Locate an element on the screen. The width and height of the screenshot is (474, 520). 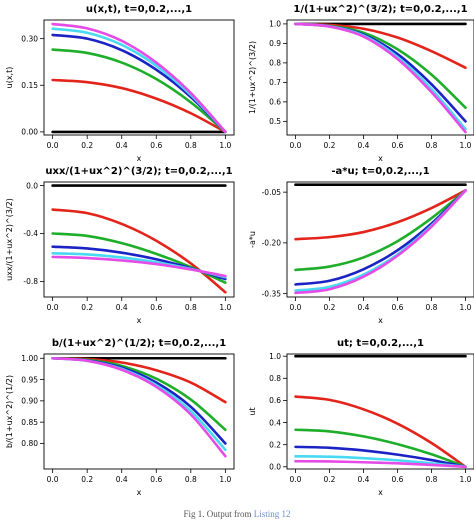
chart-title: u(x,t), t=0,0.2,...,1 is located at coordinates (139, 9).